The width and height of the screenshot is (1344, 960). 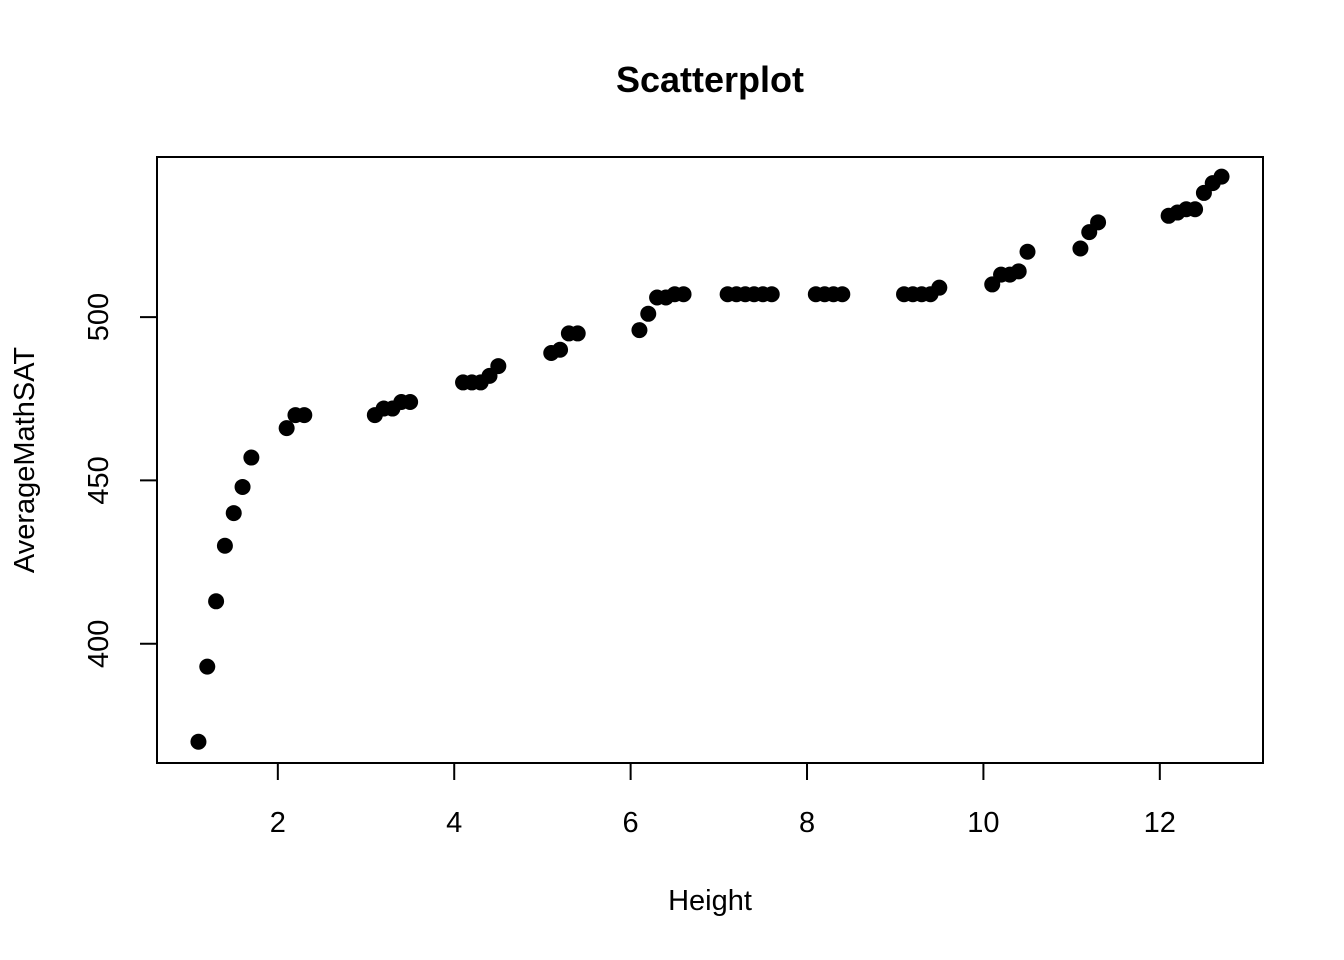 I want to click on y-axis-label: AverageMathSAT, so click(x=25, y=460).